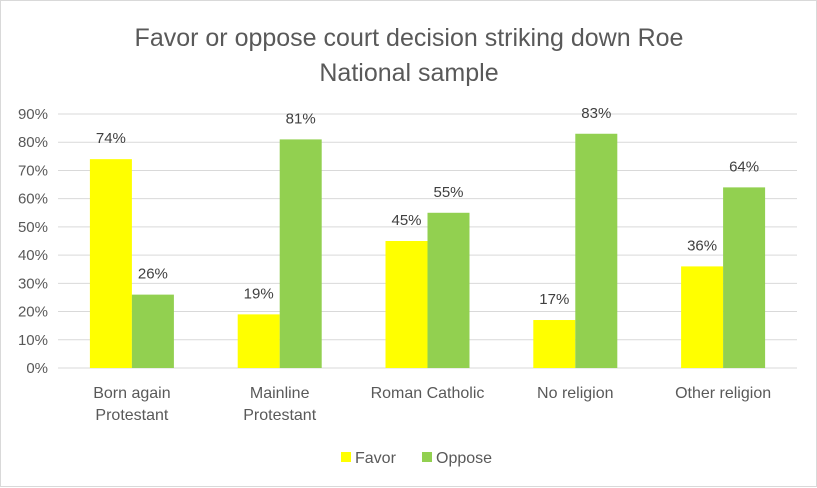 The image size is (817, 488). I want to click on data-label-oppose-4: 64%, so click(744, 166).